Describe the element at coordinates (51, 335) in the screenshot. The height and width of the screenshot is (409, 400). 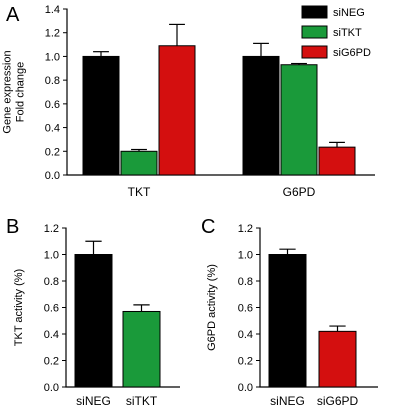
I see `panel-b-y-tick-label: 0.4` at that location.